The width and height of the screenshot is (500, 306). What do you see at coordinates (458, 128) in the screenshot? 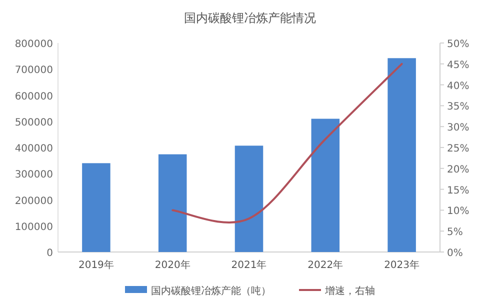
I see `y2-tick-label: 30%` at bounding box center [458, 128].